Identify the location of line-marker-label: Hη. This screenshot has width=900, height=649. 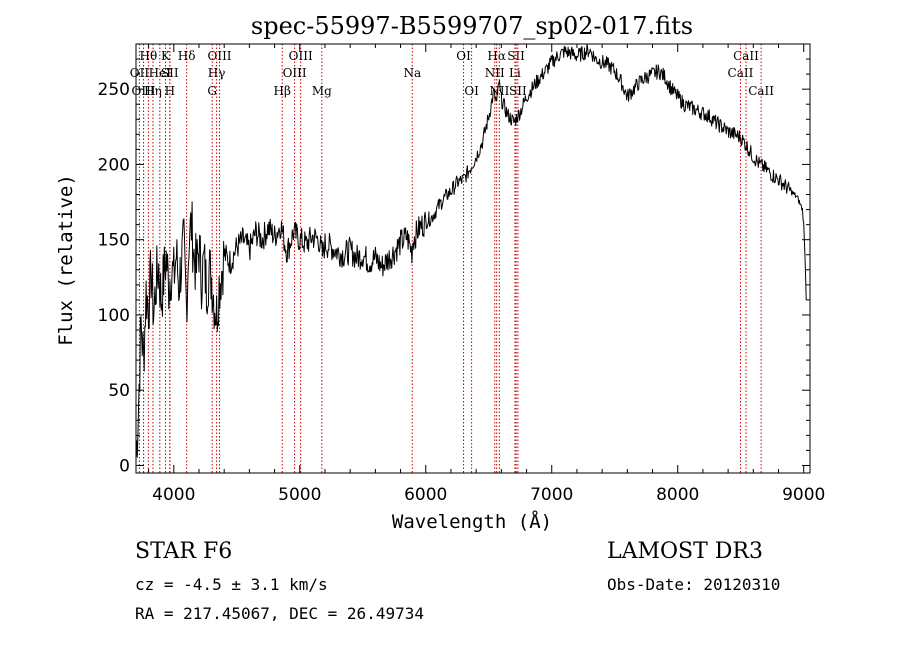
(153, 91).